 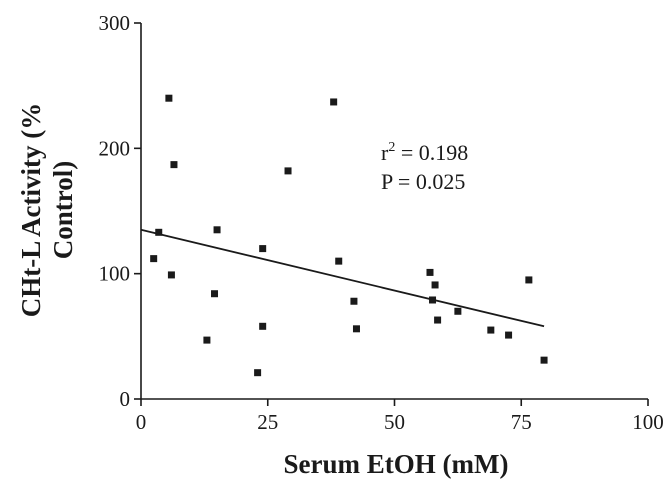 What do you see at coordinates (431, 152) in the screenshot?
I see `r-value: = 0.198` at bounding box center [431, 152].